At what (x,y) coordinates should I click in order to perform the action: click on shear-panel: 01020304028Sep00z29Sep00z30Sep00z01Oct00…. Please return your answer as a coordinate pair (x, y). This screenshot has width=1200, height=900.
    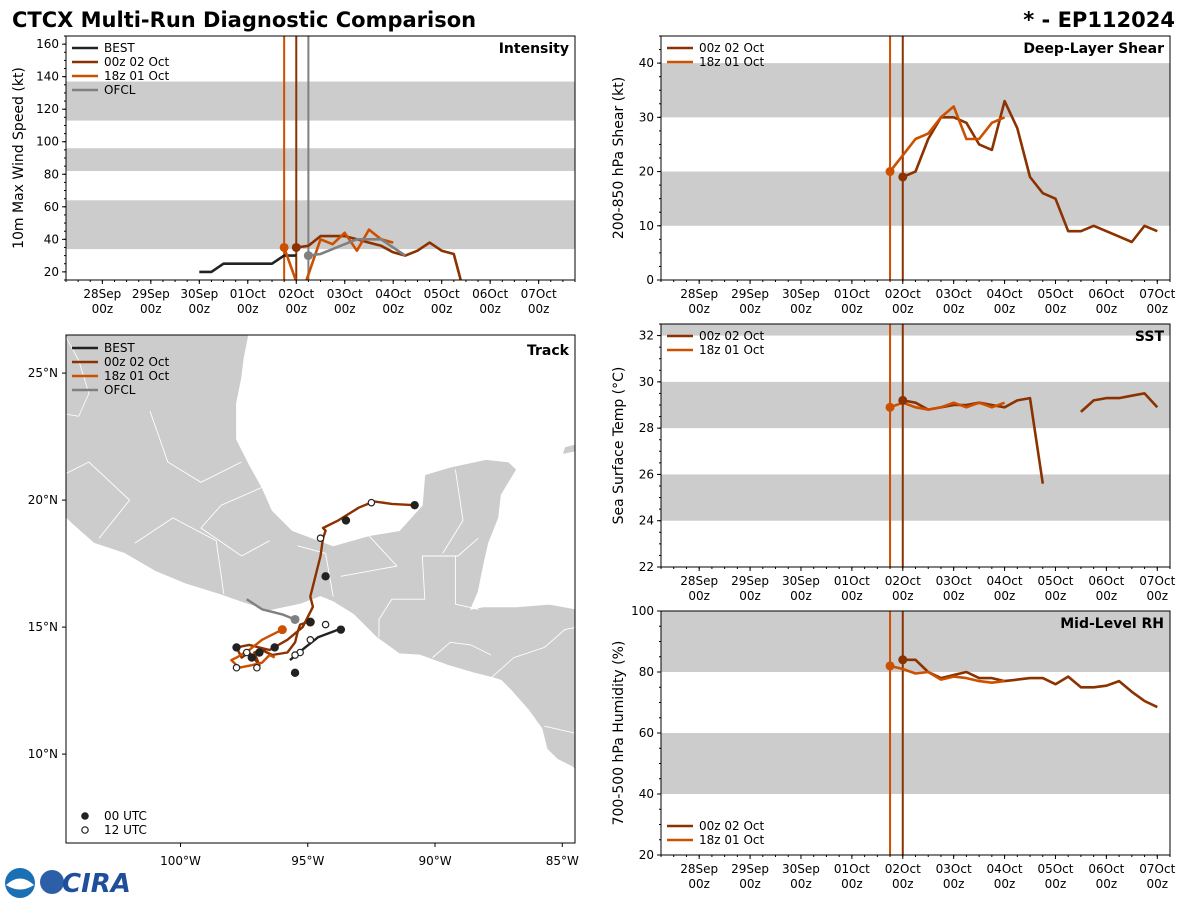
    Looking at the image, I should click on (893, 175).